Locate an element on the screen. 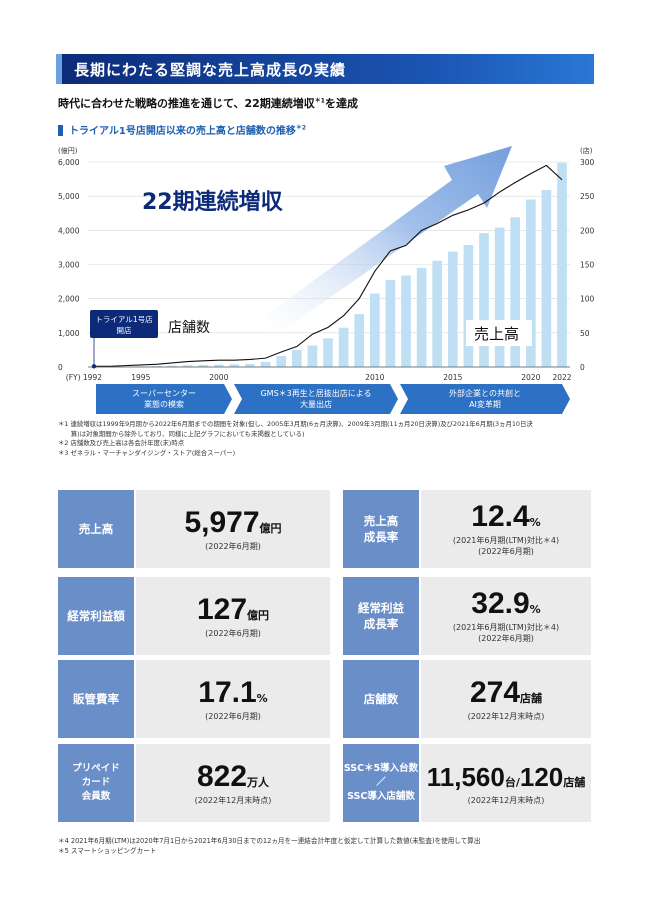 Image resolution: width=648 pixels, height=915 pixels. y-right-tick: 150 is located at coordinates (587, 265).